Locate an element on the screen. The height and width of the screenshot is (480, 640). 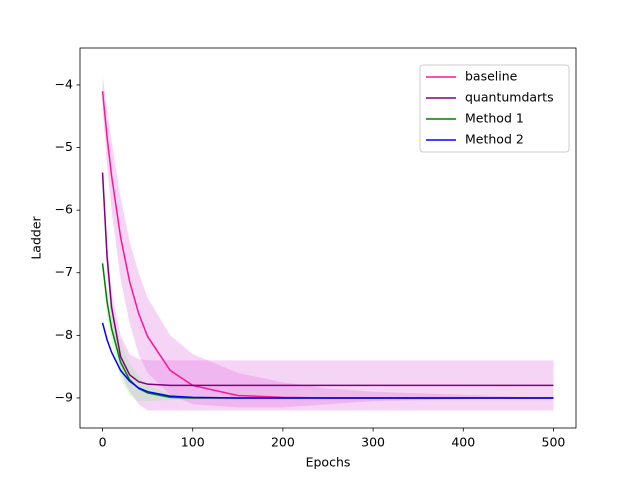
legend-box is located at coordinates (494, 108).